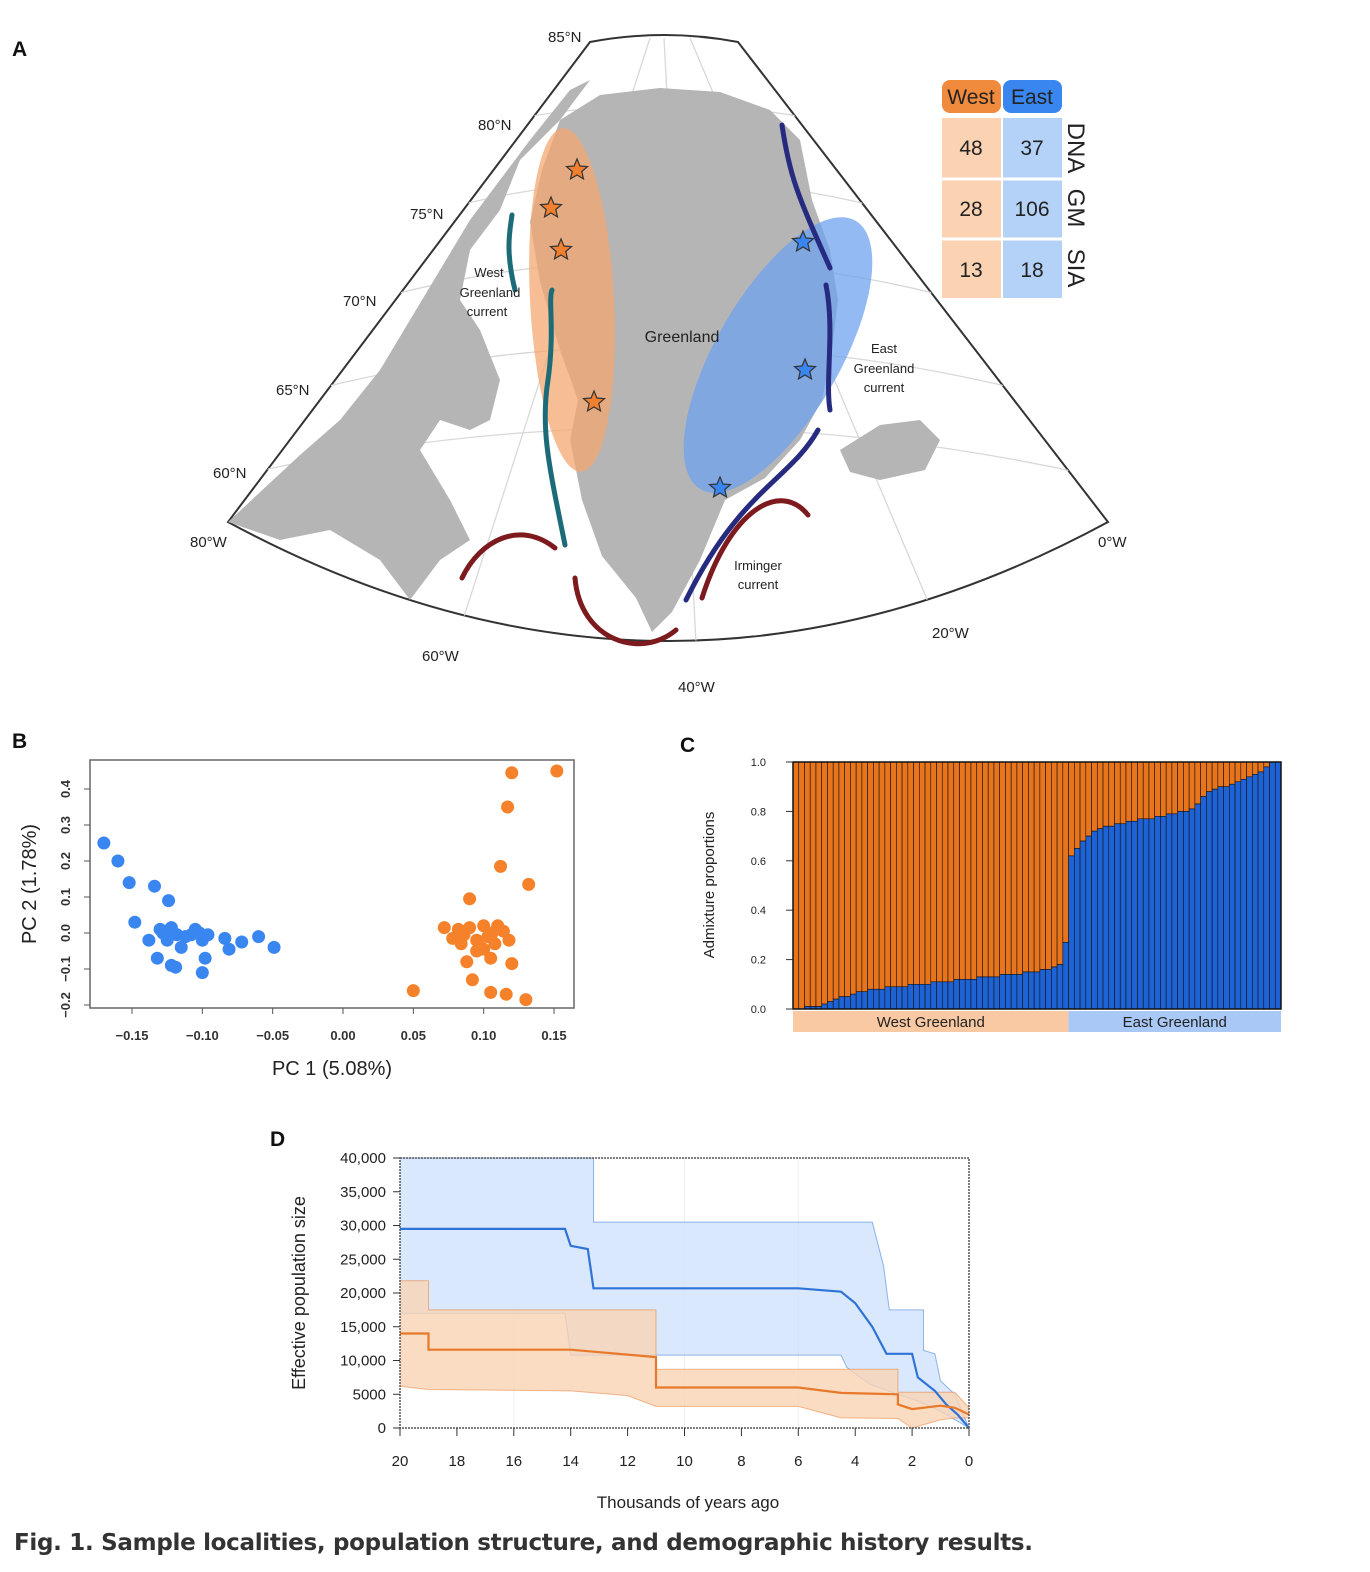 This screenshot has height=1572, width=1370. What do you see at coordinates (65, 861) in the screenshot?
I see `y-tick-label: 0.2` at bounding box center [65, 861].